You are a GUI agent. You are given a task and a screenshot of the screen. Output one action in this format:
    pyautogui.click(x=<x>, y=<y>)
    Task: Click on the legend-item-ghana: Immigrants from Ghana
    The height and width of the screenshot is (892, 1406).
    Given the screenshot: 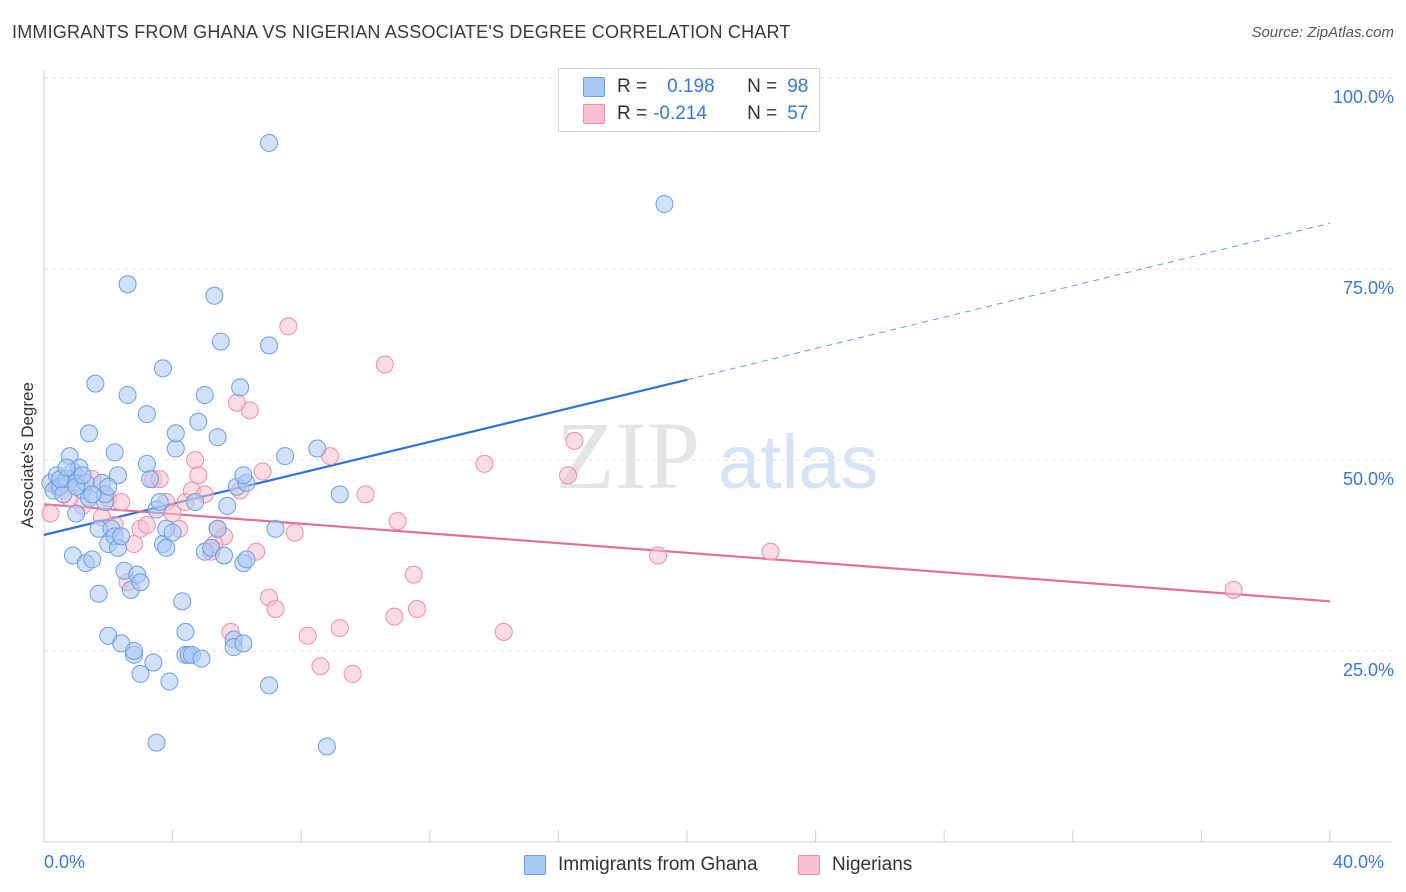 What is the action you would take?
    pyautogui.click(x=641, y=865)
    